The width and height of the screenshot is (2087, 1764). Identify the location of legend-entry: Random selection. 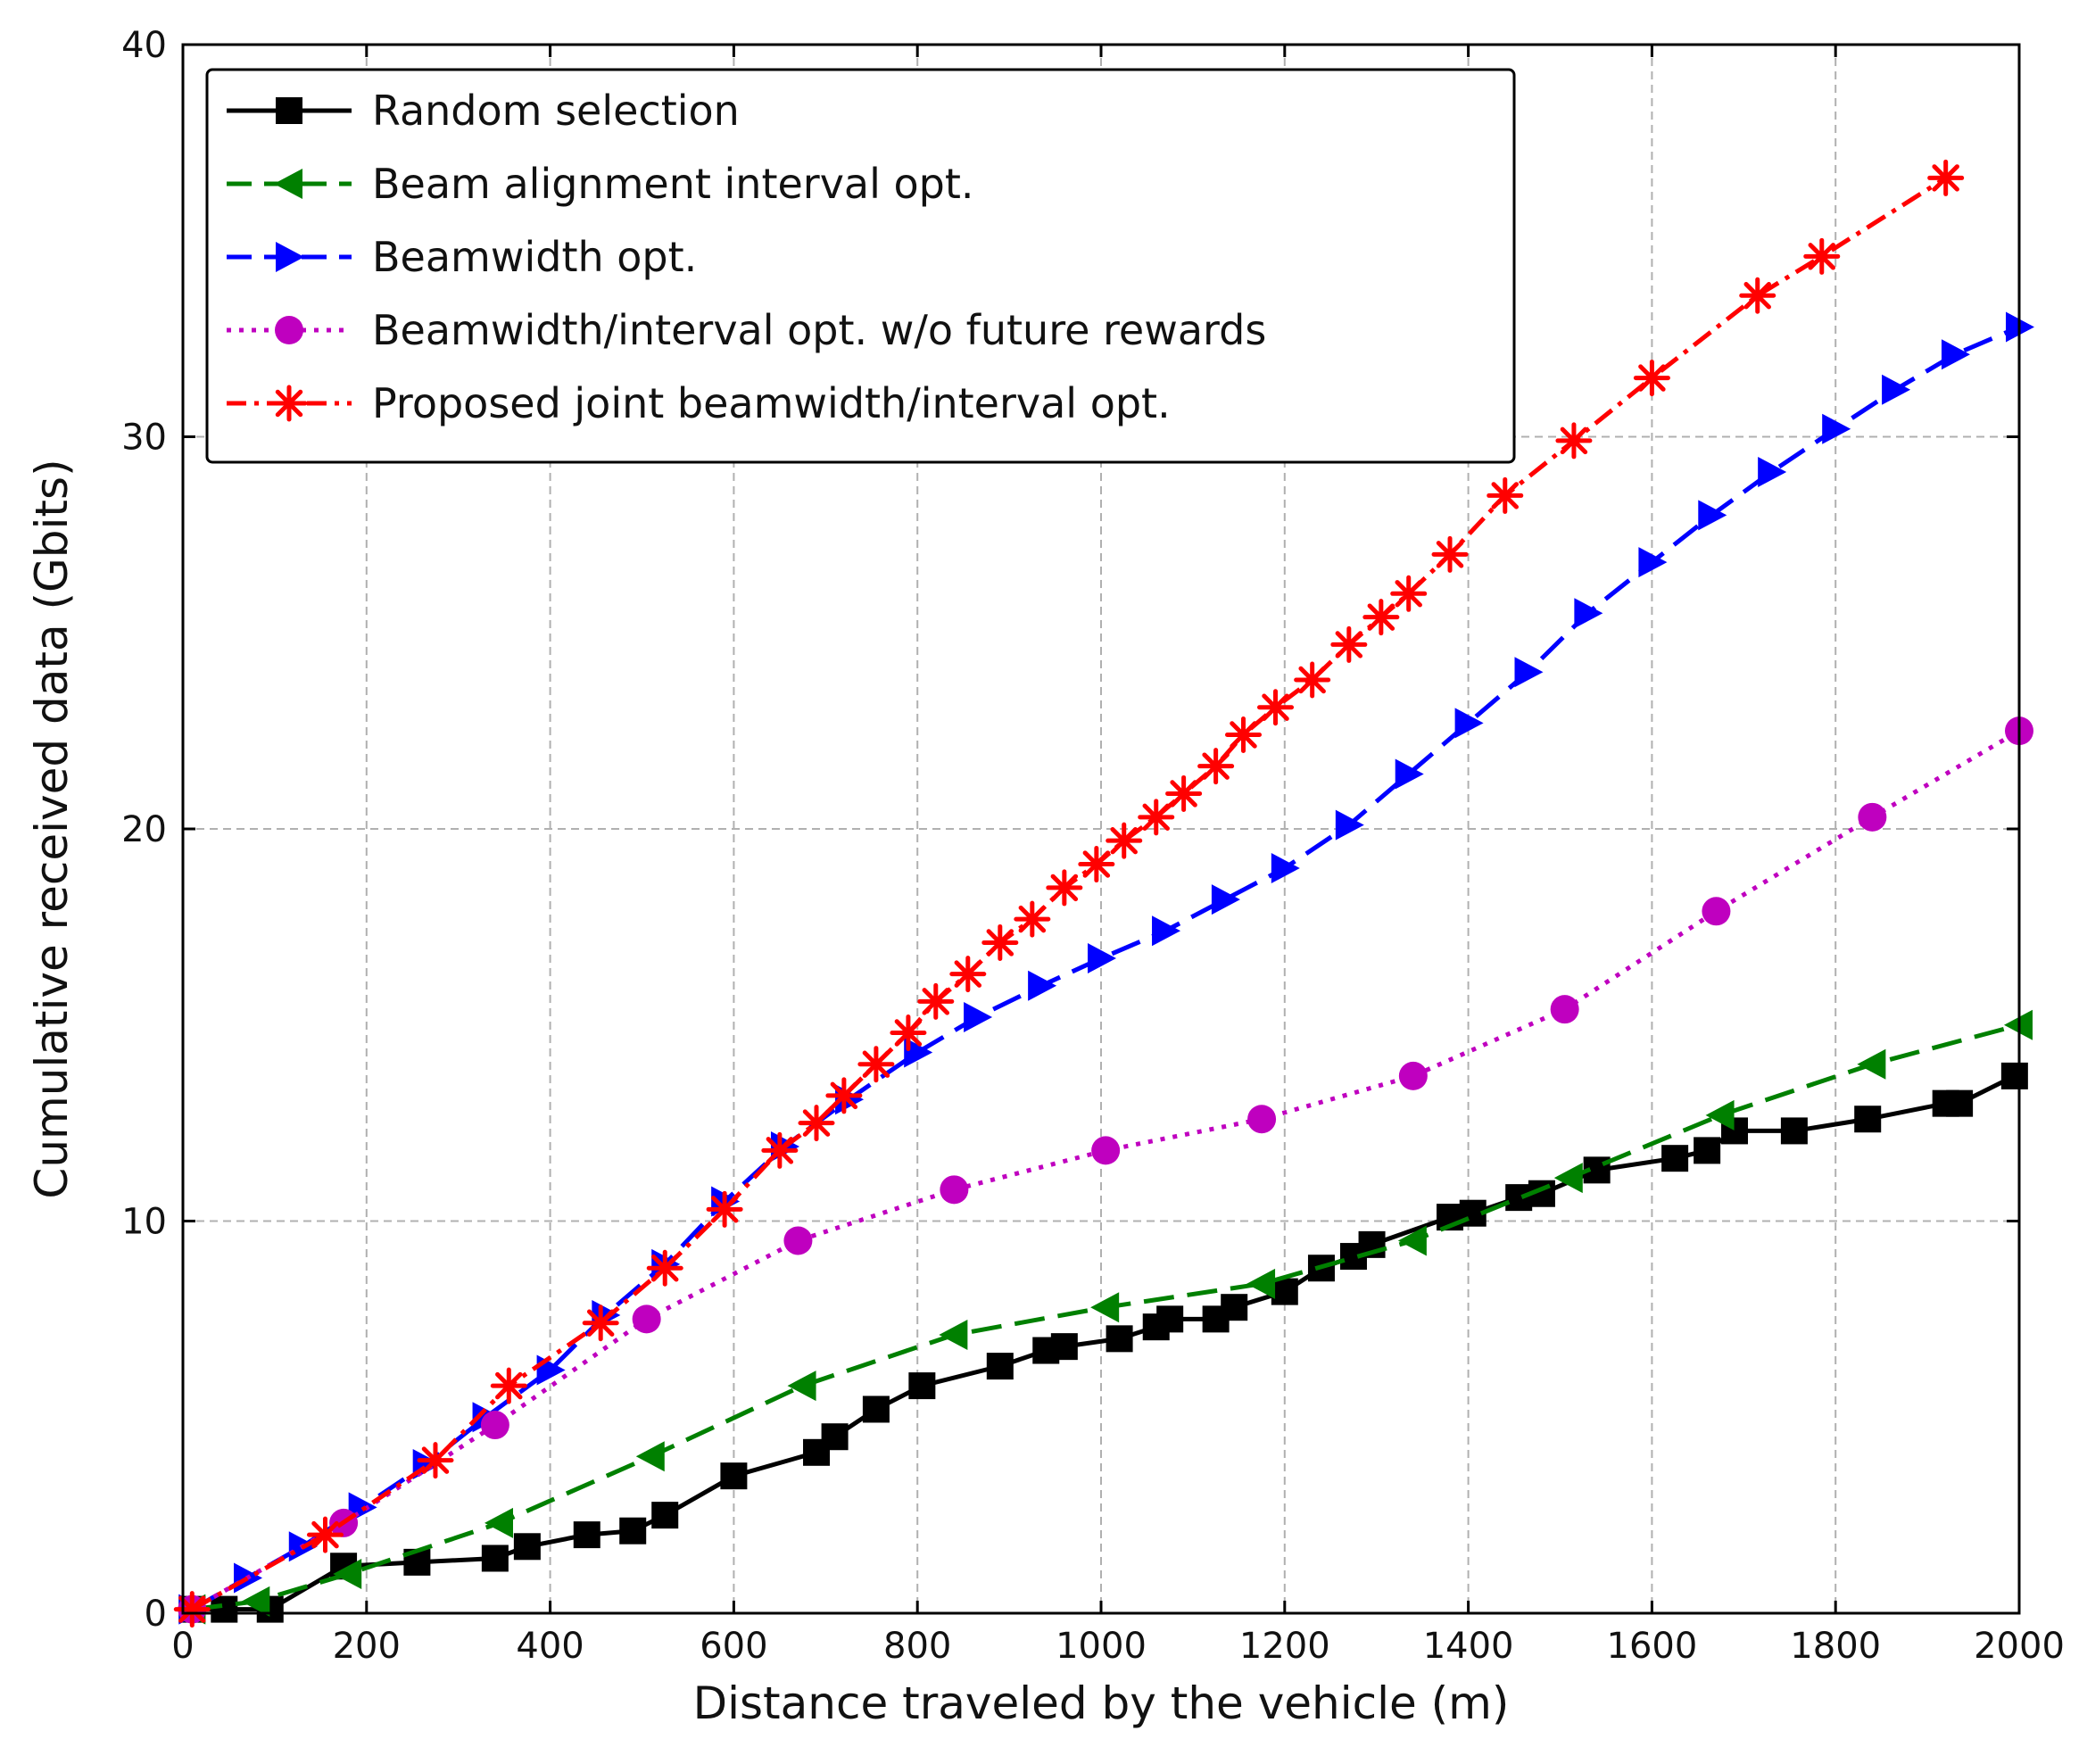
(483, 111).